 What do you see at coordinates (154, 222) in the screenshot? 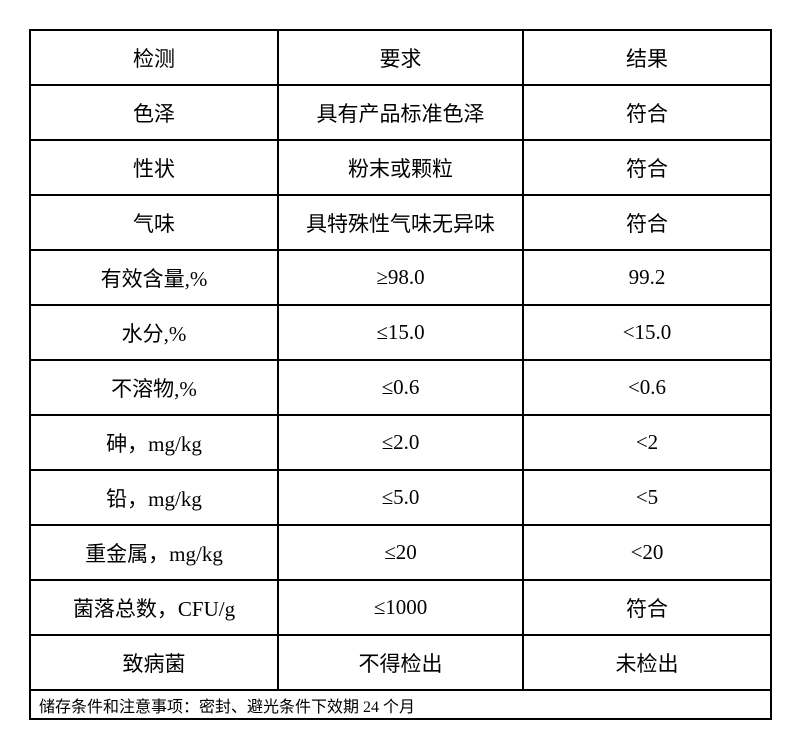
I see `test-name-cell: 气味` at bounding box center [154, 222].